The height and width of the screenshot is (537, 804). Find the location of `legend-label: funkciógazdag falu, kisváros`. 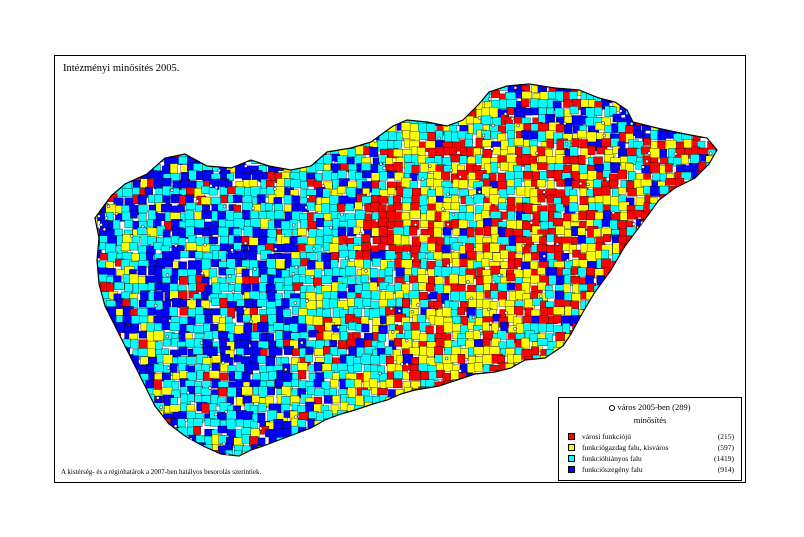

legend-label: funkciógazdag falu, kisváros is located at coordinates (625, 447).